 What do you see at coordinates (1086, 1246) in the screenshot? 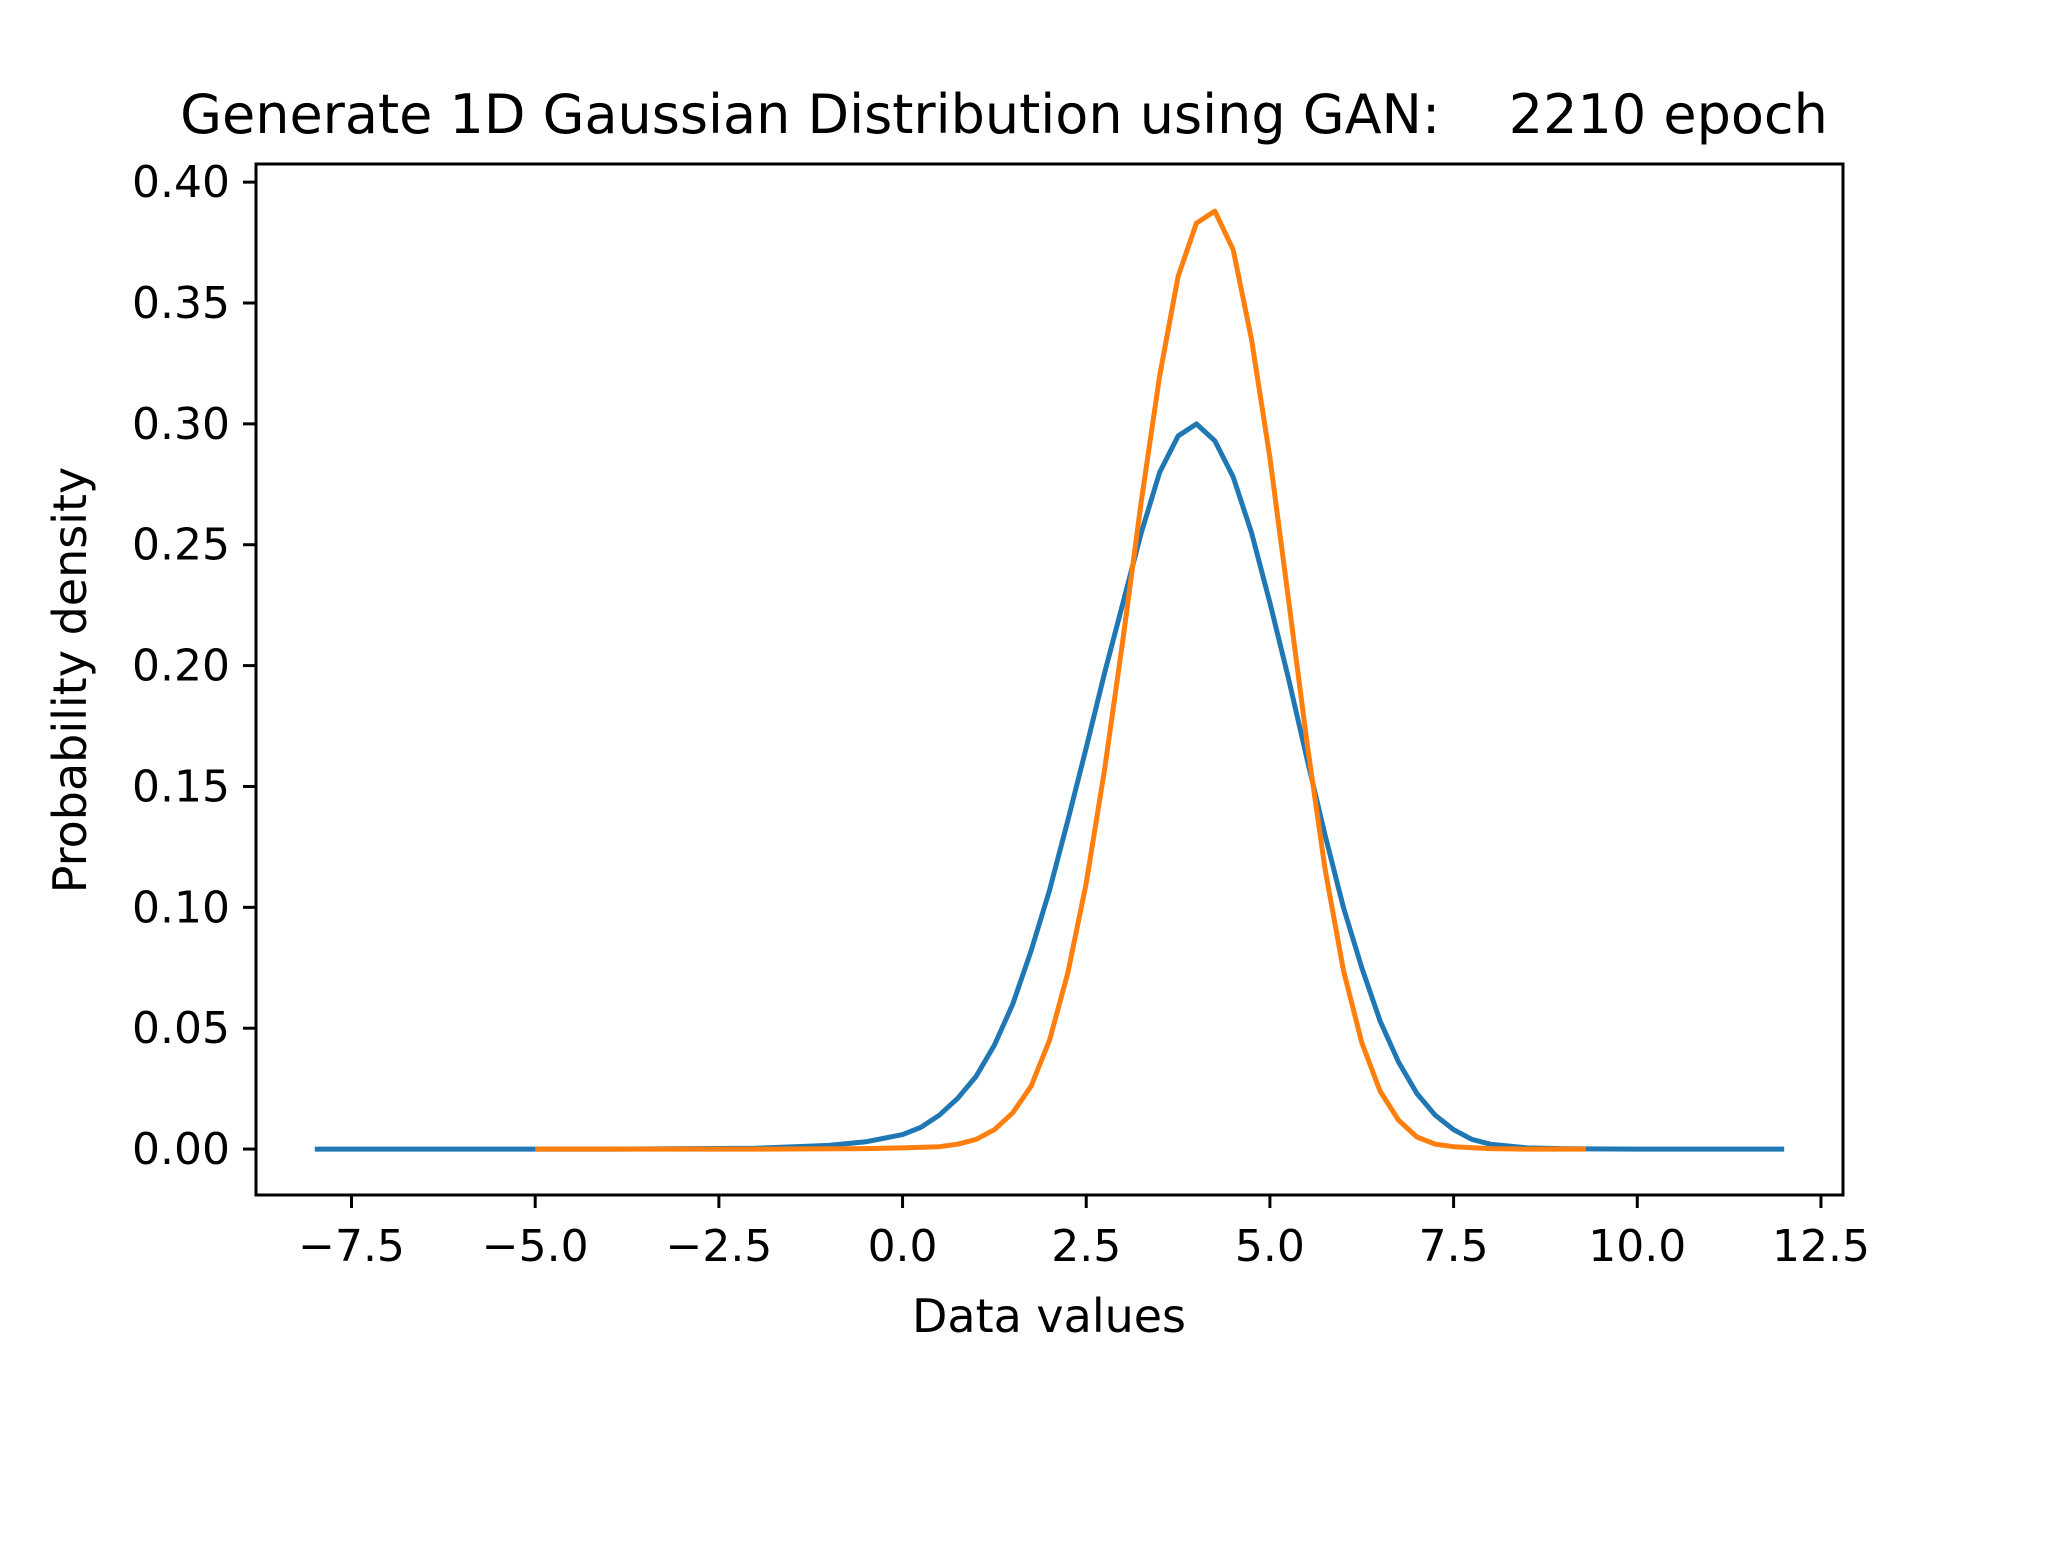
I see `x-tick-label: 2.5` at bounding box center [1086, 1246].